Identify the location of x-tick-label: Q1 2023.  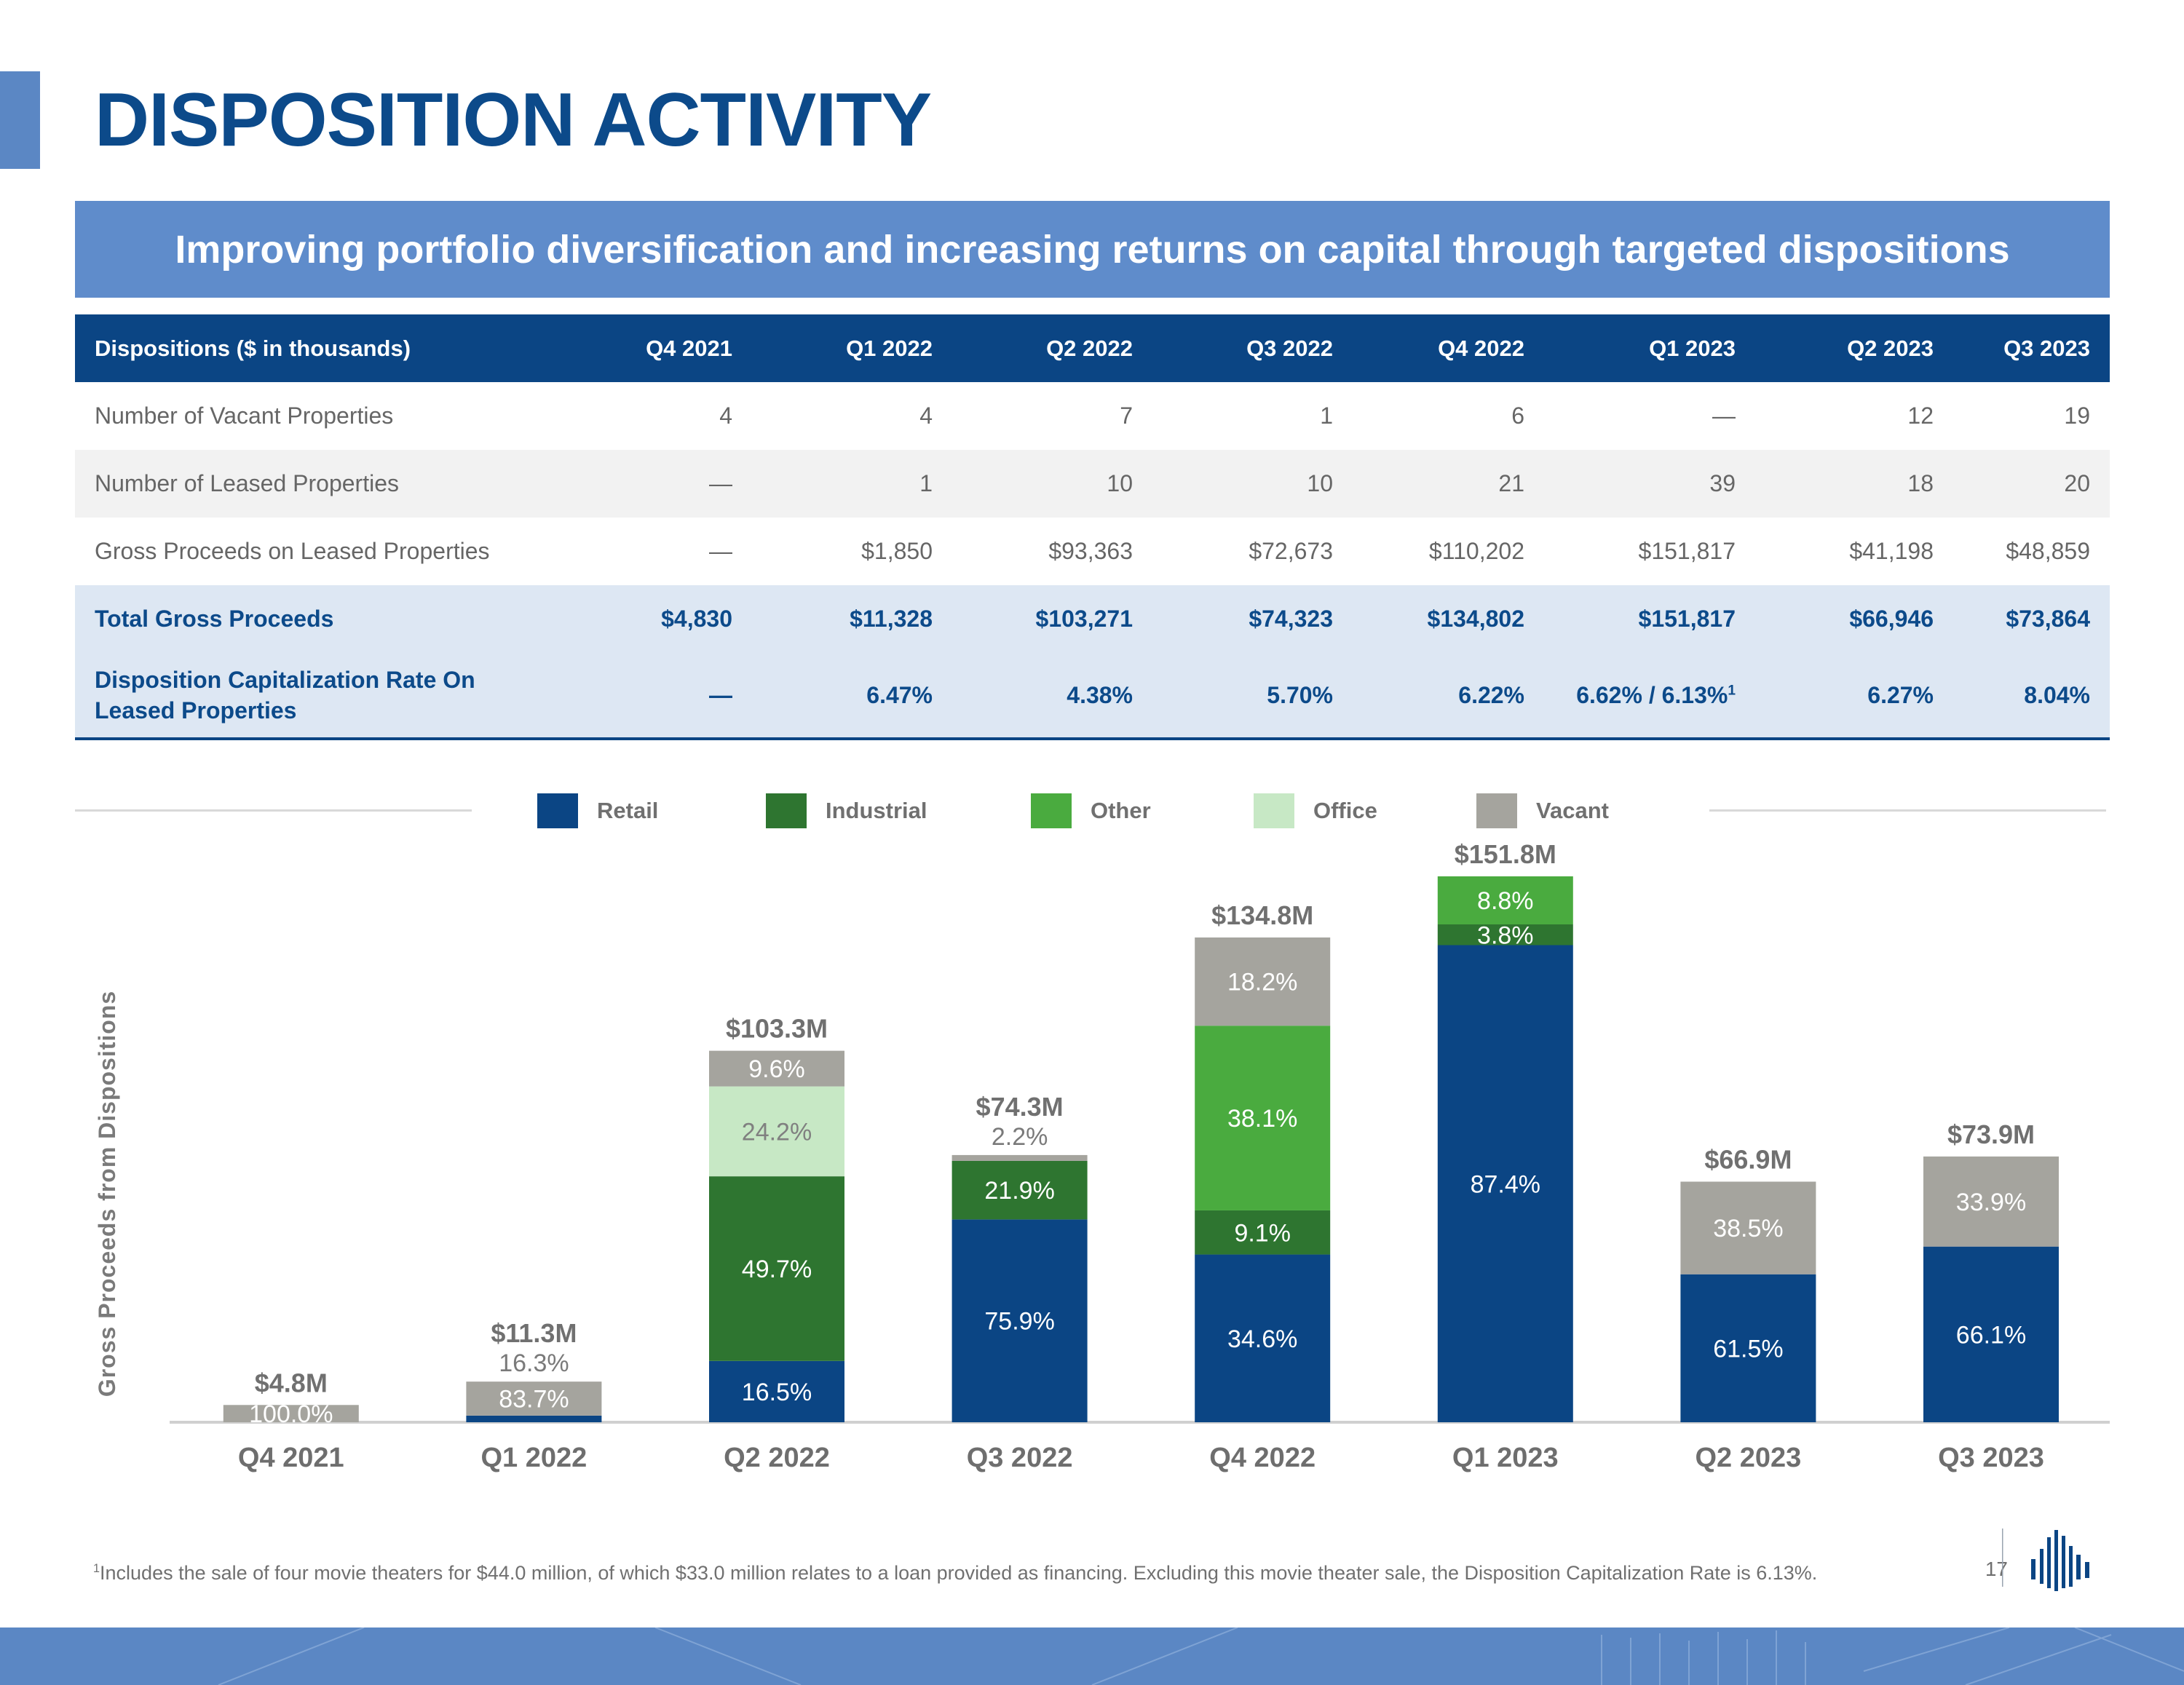
(1505, 1458).